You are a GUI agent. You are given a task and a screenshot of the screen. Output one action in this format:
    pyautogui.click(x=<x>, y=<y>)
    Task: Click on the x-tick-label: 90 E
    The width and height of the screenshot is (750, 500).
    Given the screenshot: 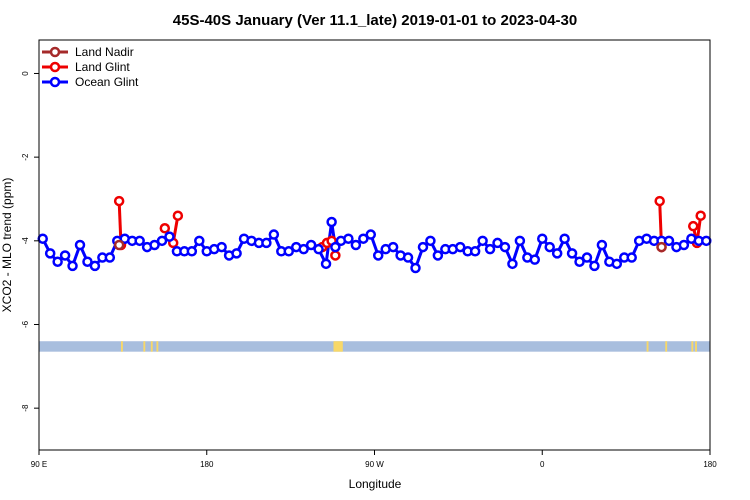 What is the action you would take?
    pyautogui.click(x=39, y=464)
    